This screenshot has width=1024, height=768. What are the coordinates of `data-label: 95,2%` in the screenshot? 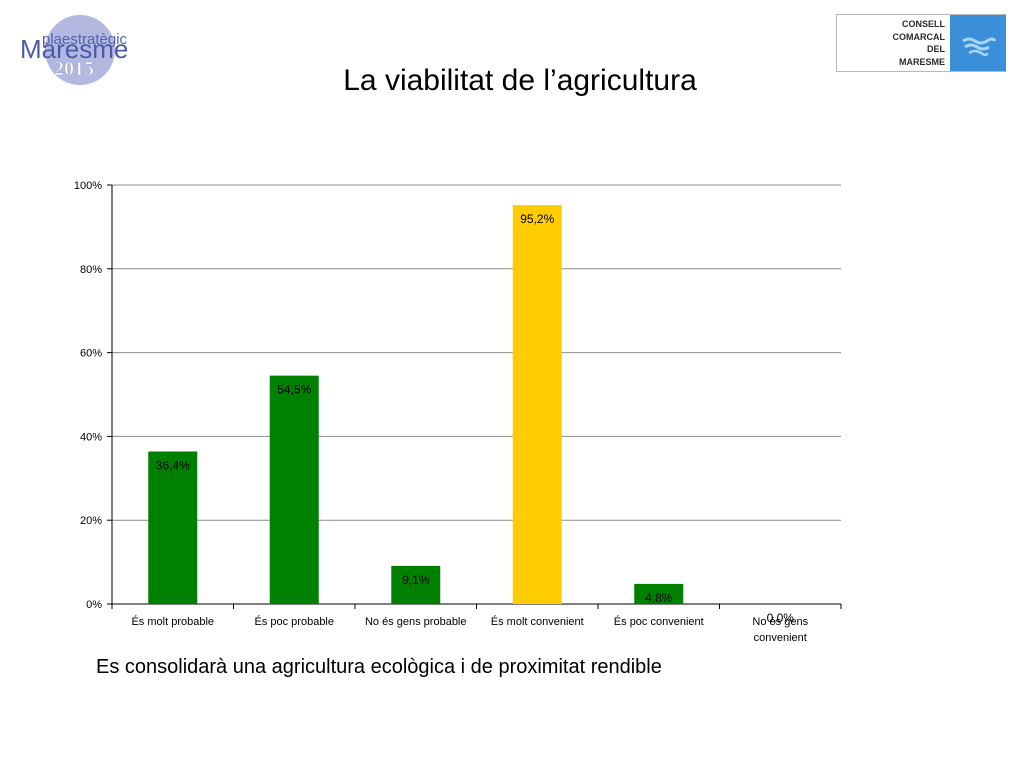 It's located at (537, 219).